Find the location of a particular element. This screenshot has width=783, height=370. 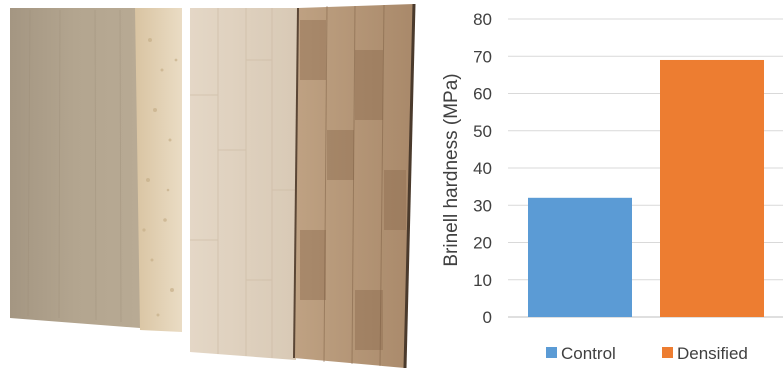

y-tick-label: 10 is located at coordinates (482, 280).